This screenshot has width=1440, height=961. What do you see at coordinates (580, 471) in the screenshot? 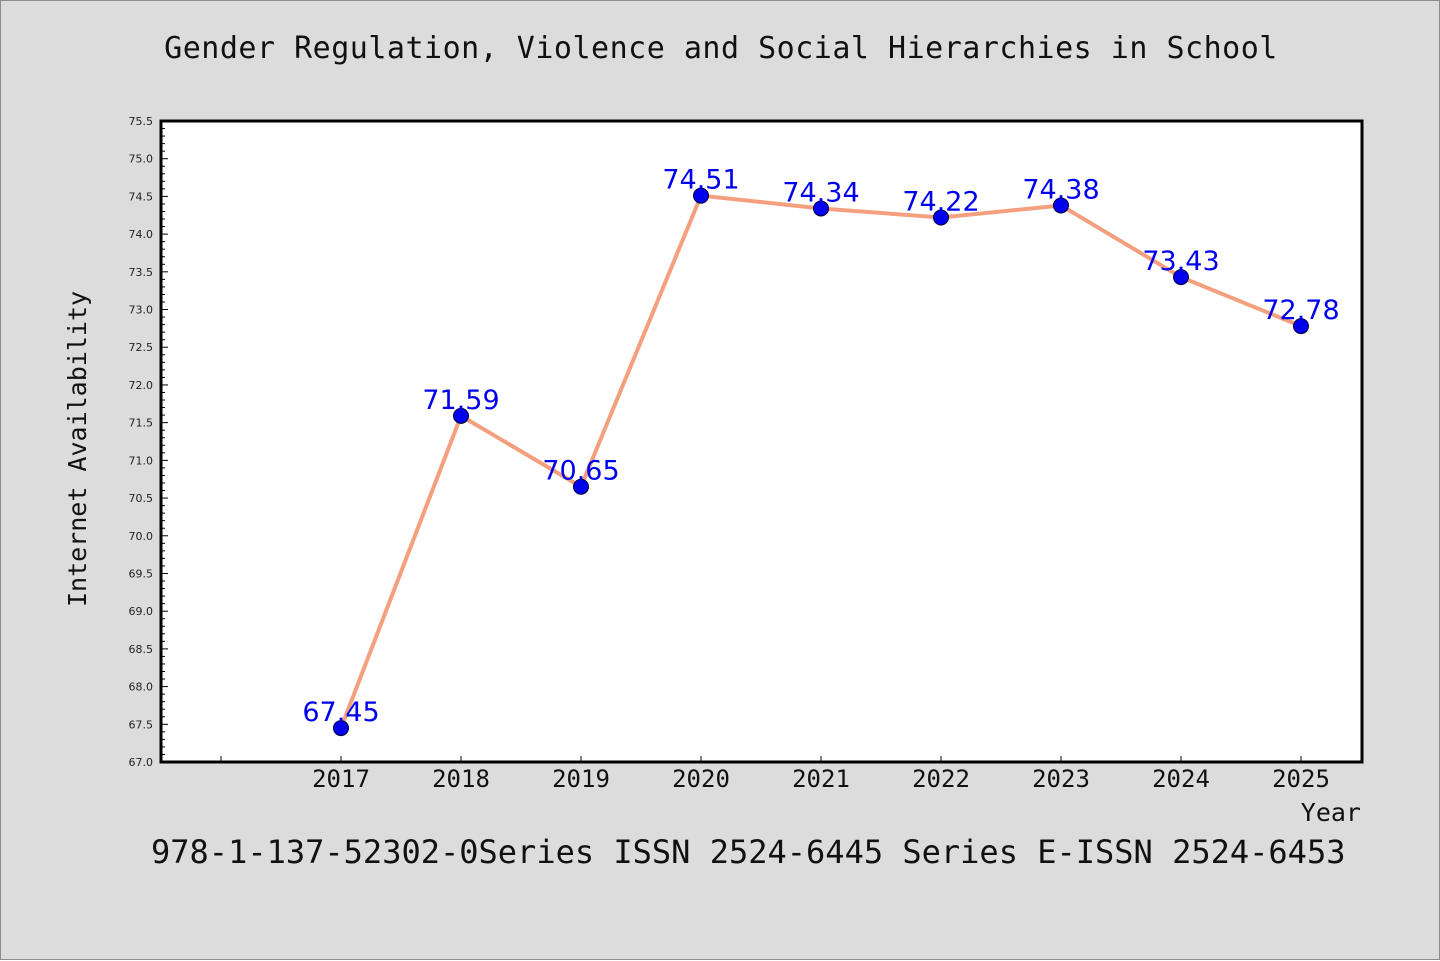
I see `data-label: 70.65` at bounding box center [580, 471].